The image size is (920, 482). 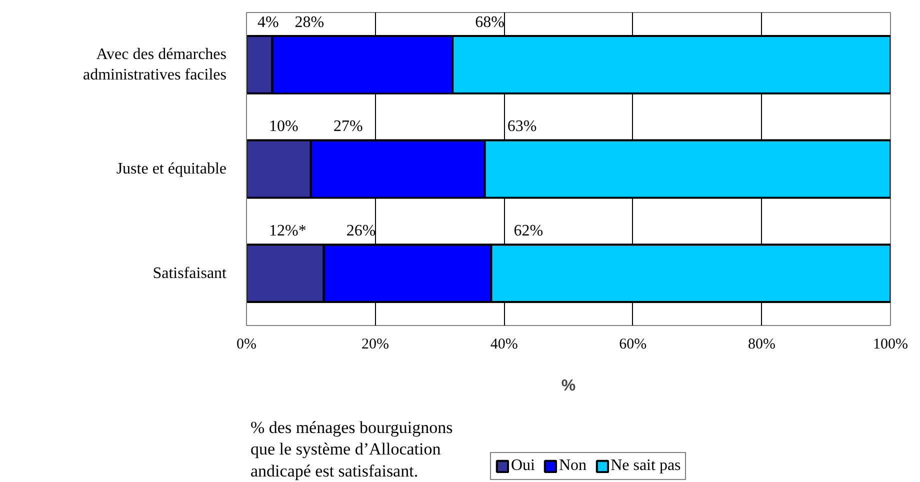 What do you see at coordinates (568, 386) in the screenshot?
I see `x-axis-title: %` at bounding box center [568, 386].